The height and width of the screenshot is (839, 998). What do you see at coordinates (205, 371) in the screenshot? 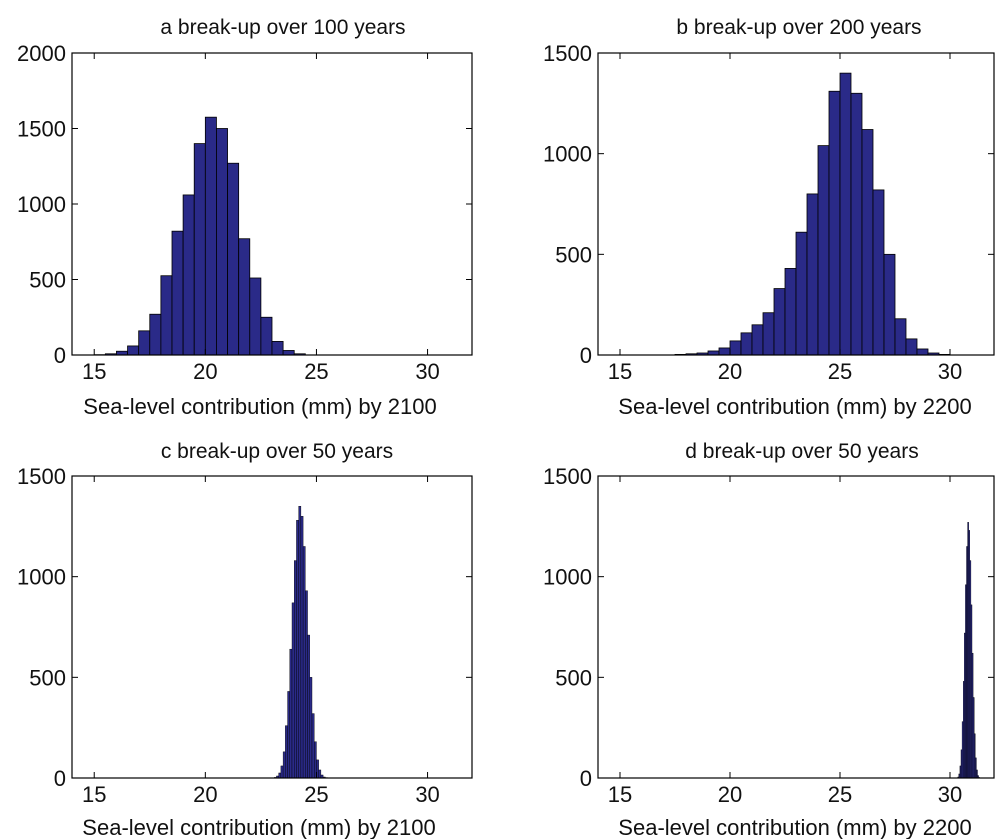
I see `panel-a-xtick-label: 20` at bounding box center [205, 371].